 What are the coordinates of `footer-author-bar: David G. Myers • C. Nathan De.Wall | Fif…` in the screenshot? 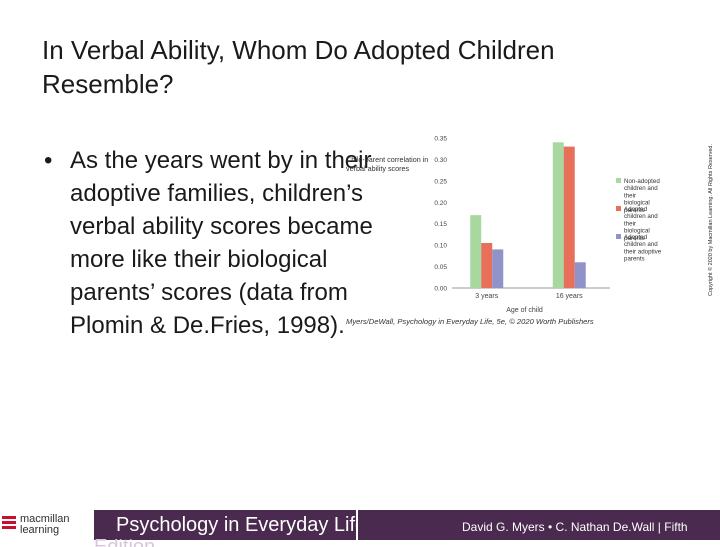 It's located at (539, 525).